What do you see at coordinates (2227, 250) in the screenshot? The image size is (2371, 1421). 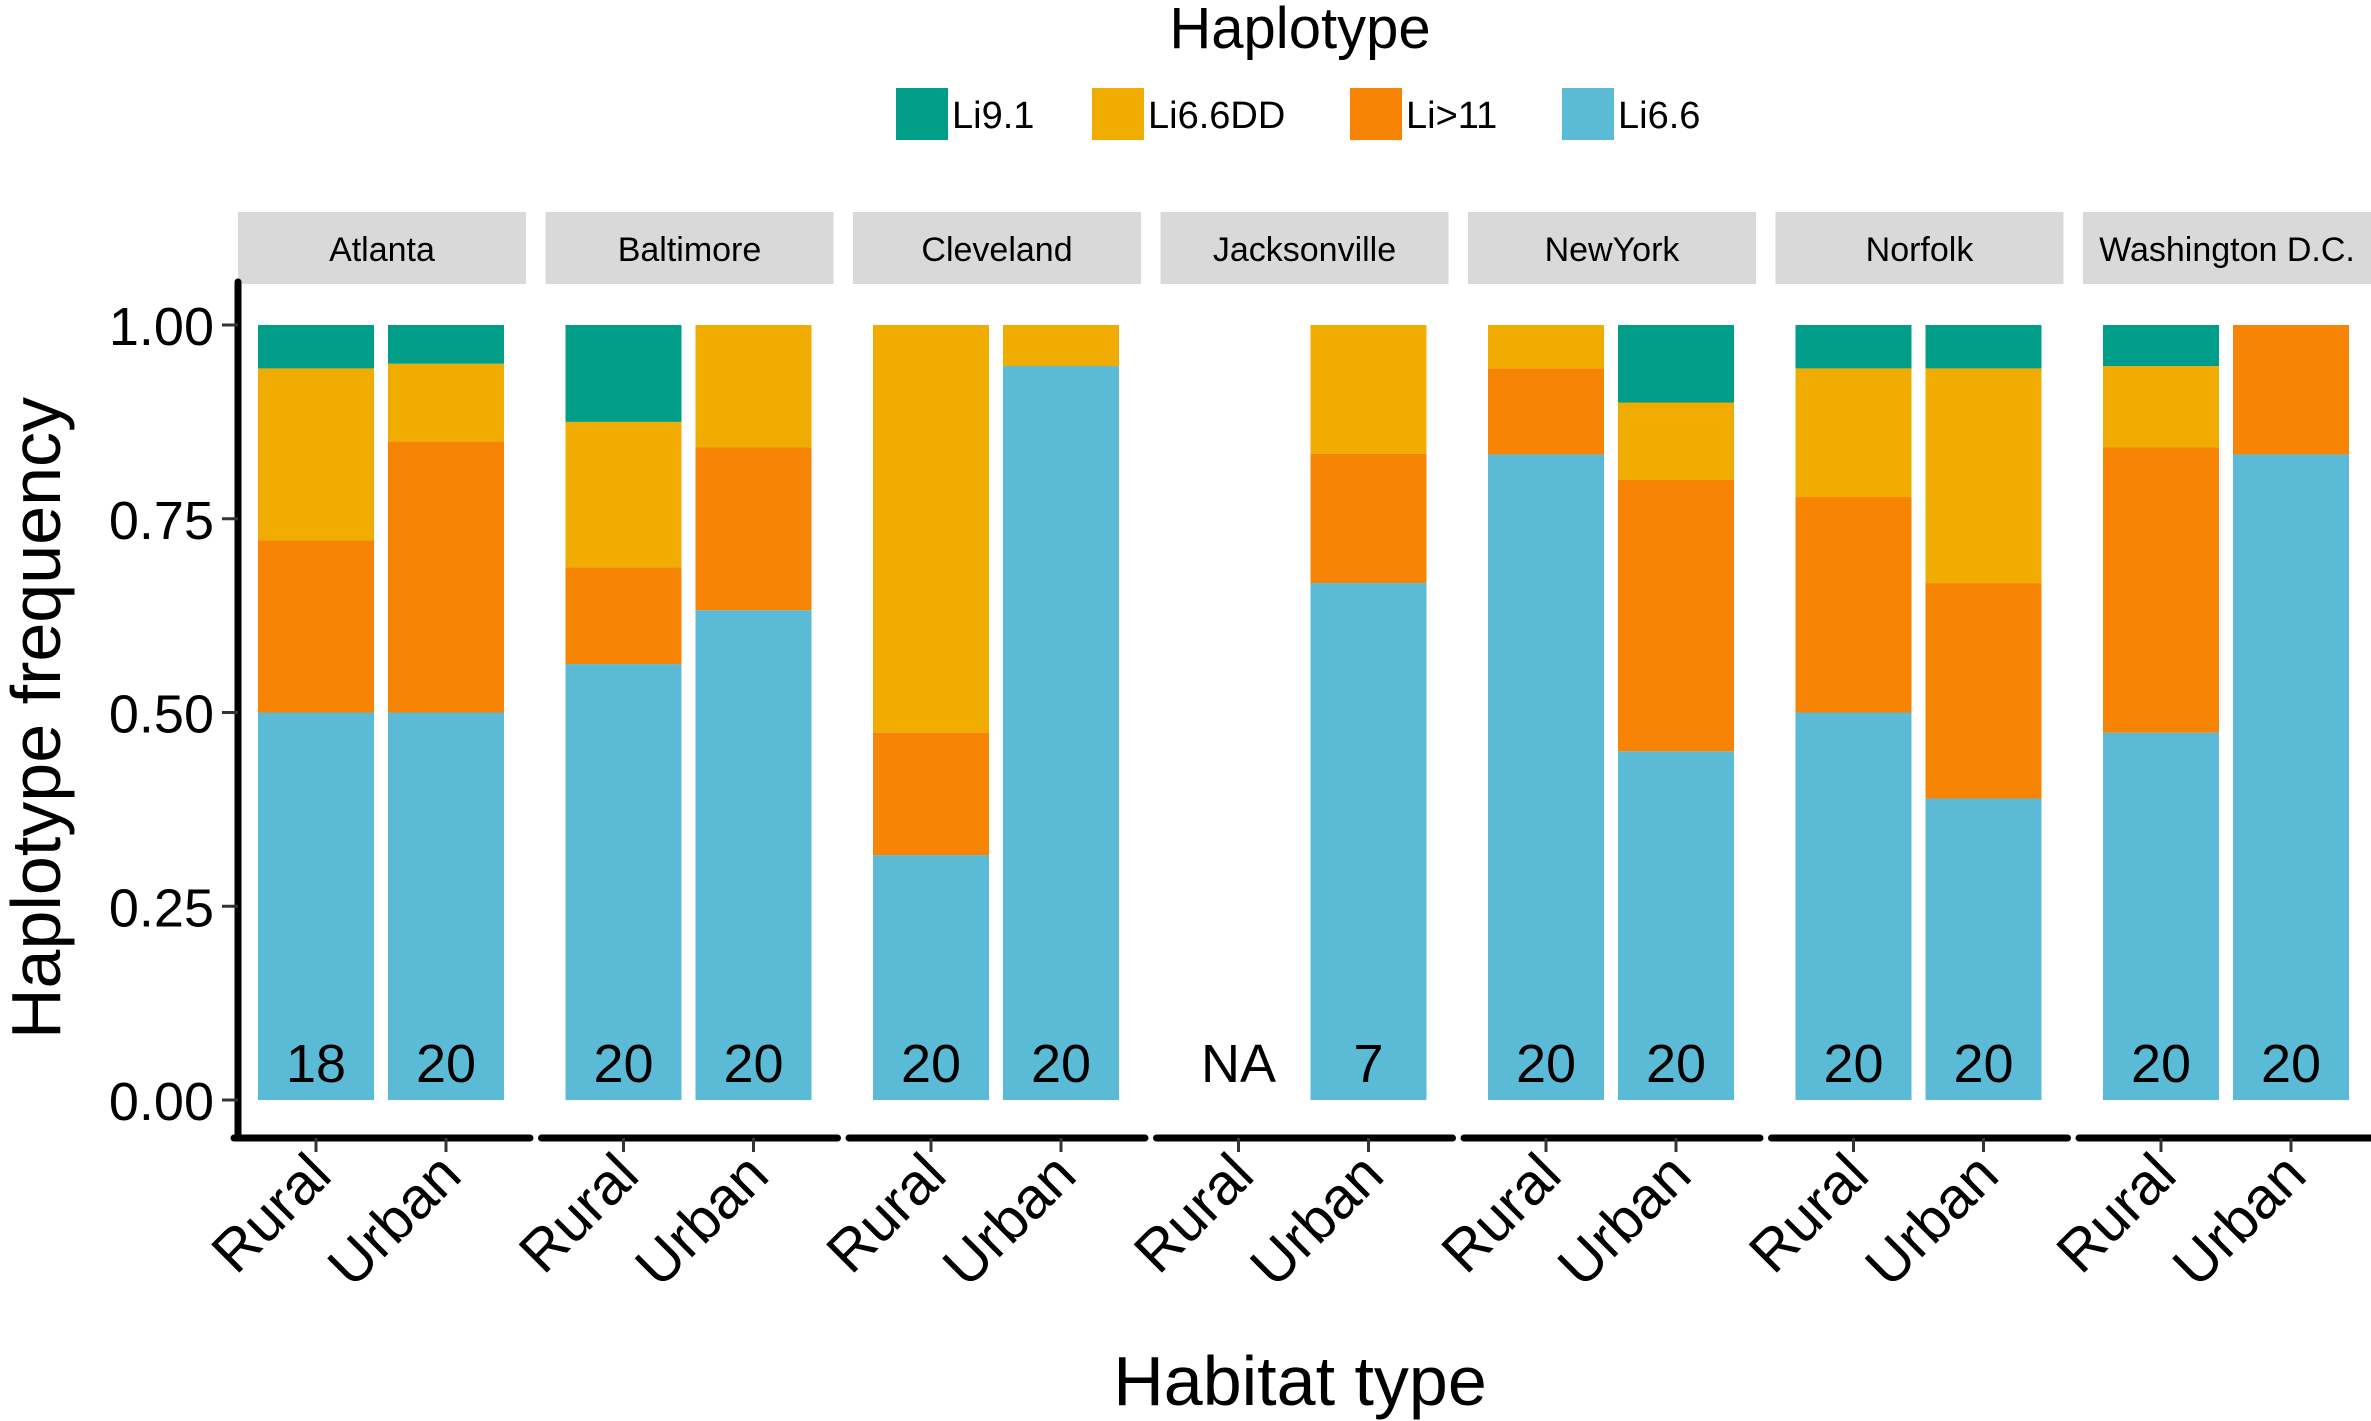 I see `facet-label-6: Washington D.C.` at bounding box center [2227, 250].